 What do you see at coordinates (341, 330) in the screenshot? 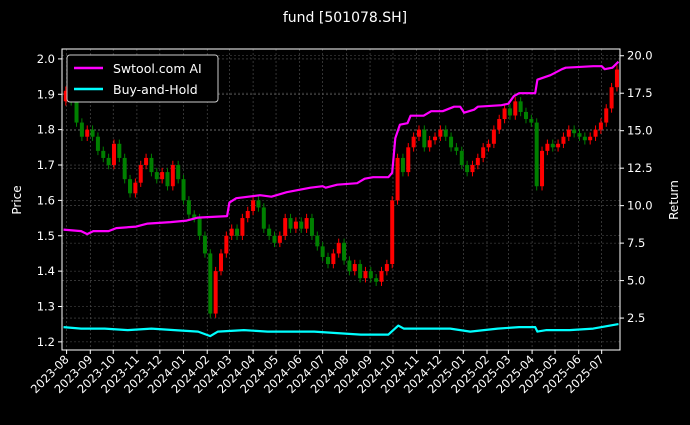
I see `buy-and-hold-return-line` at bounding box center [341, 330].